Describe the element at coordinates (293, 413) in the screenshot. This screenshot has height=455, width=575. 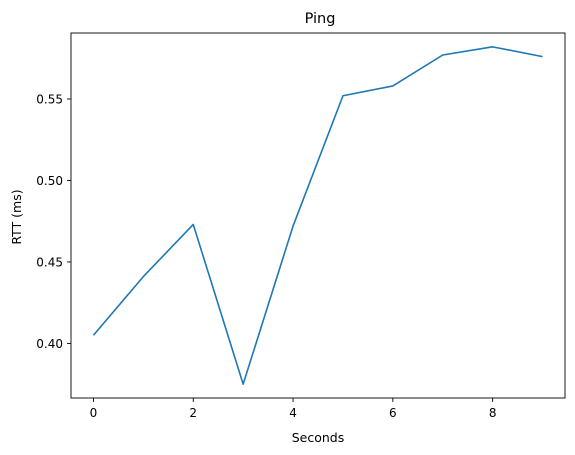
I see `x-tick-label: 4` at that location.